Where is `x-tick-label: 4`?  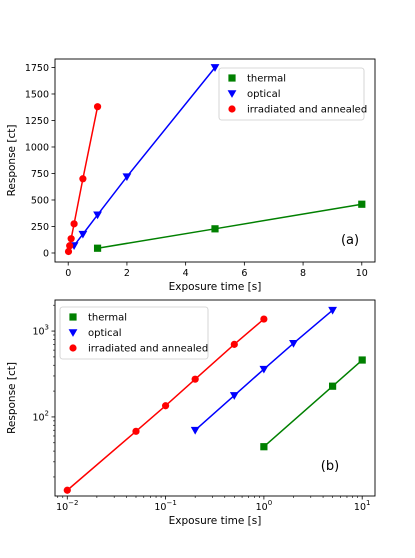
x-tick-label: 4 is located at coordinates (186, 273).